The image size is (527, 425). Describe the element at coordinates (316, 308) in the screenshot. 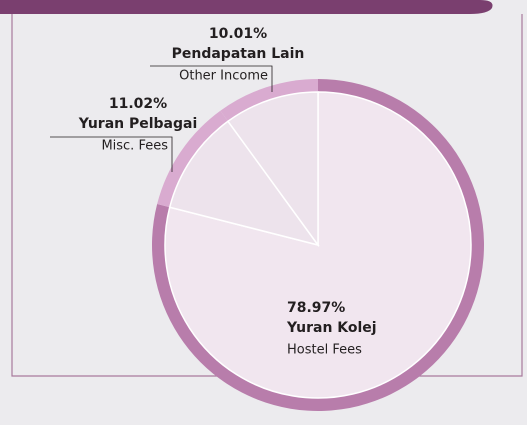

I see `value-label: 78.97%` at that location.